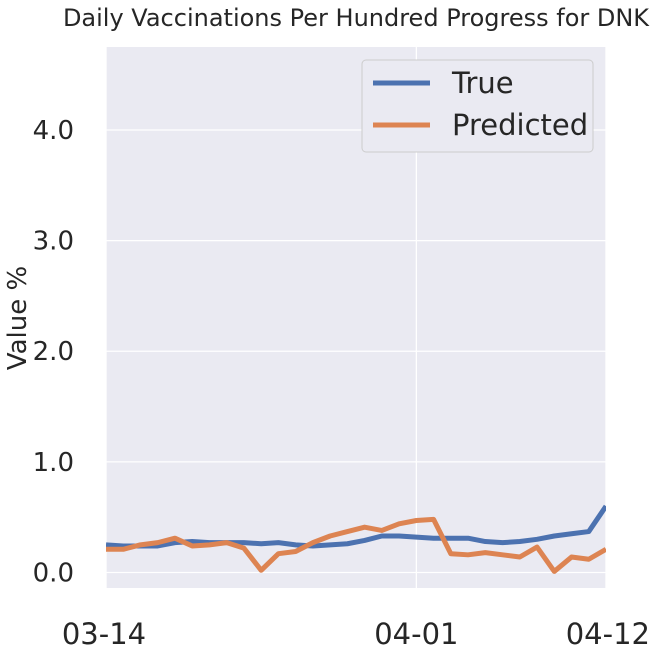 The width and height of the screenshot is (656, 656). What do you see at coordinates (477, 106) in the screenshot?
I see `legend: True Predicted` at bounding box center [477, 106].